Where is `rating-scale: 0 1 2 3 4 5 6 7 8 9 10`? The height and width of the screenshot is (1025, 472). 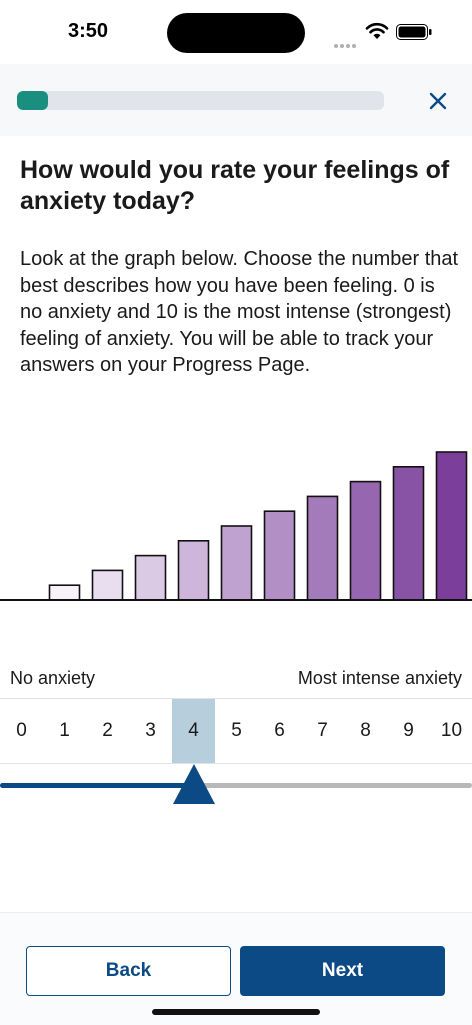 rating-scale: 0 1 2 3 4 5 6 7 8 9 10 is located at coordinates (236, 731).